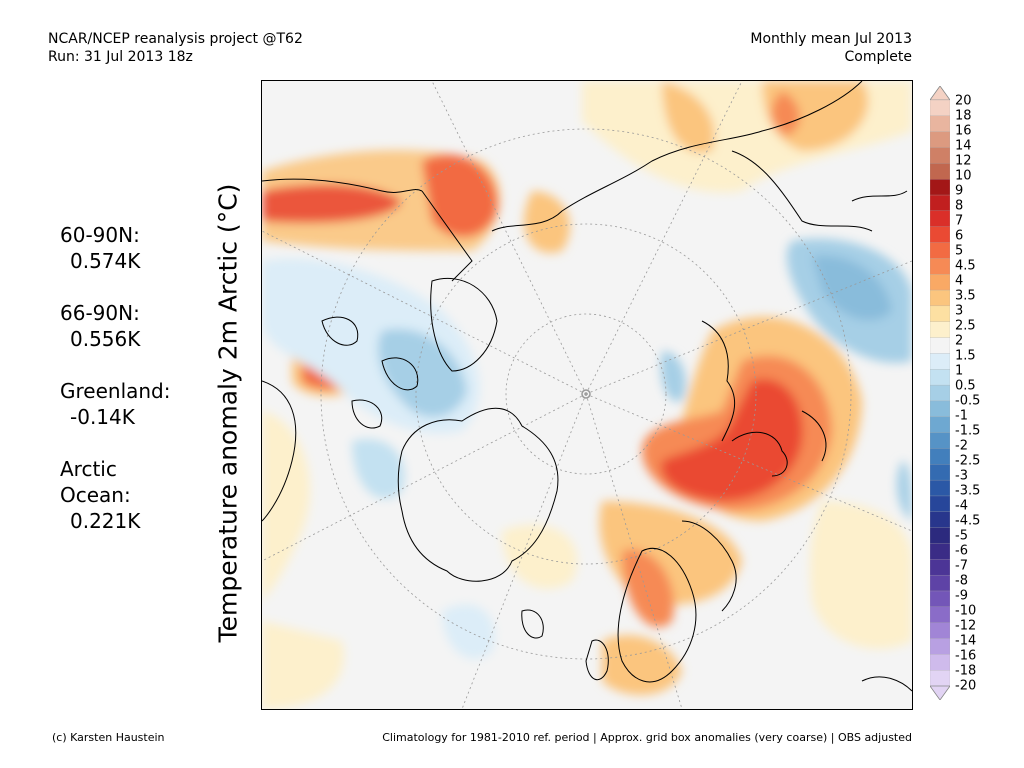 This screenshot has width=1024, height=768. Describe the element at coordinates (968, 461) in the screenshot. I see `colorbar-tick-label: -2.5` at that location.